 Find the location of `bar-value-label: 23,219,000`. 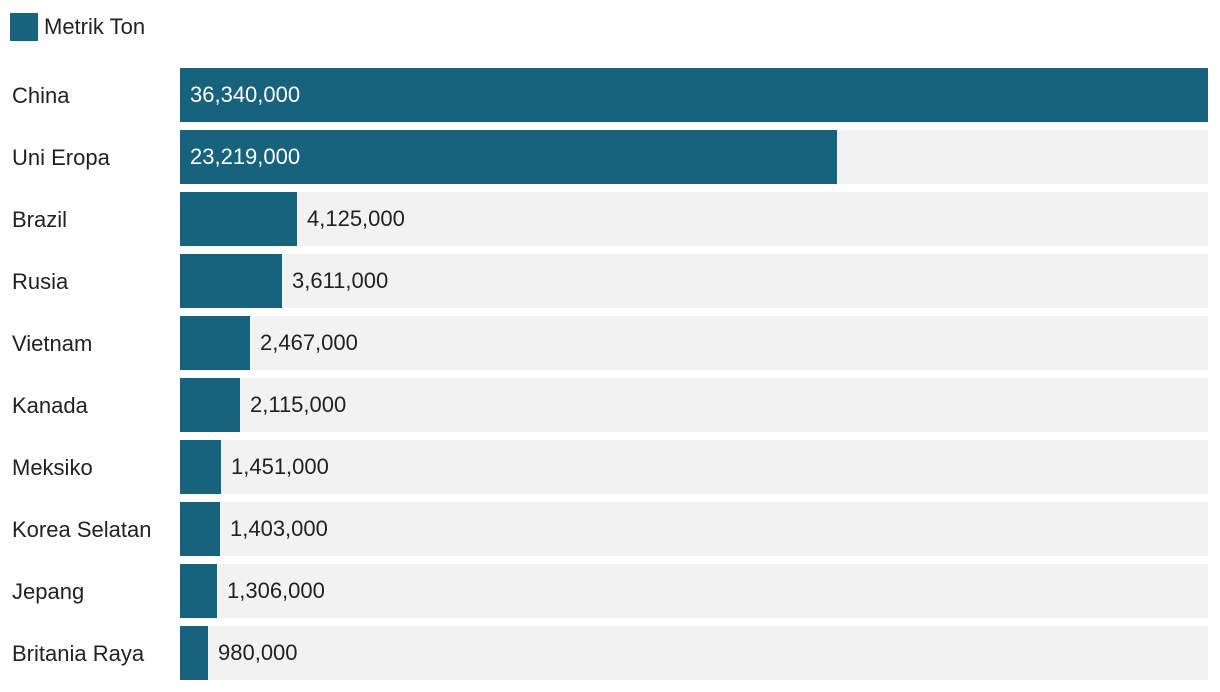

bar-value-label: 23,219,000 is located at coordinates (245, 156).